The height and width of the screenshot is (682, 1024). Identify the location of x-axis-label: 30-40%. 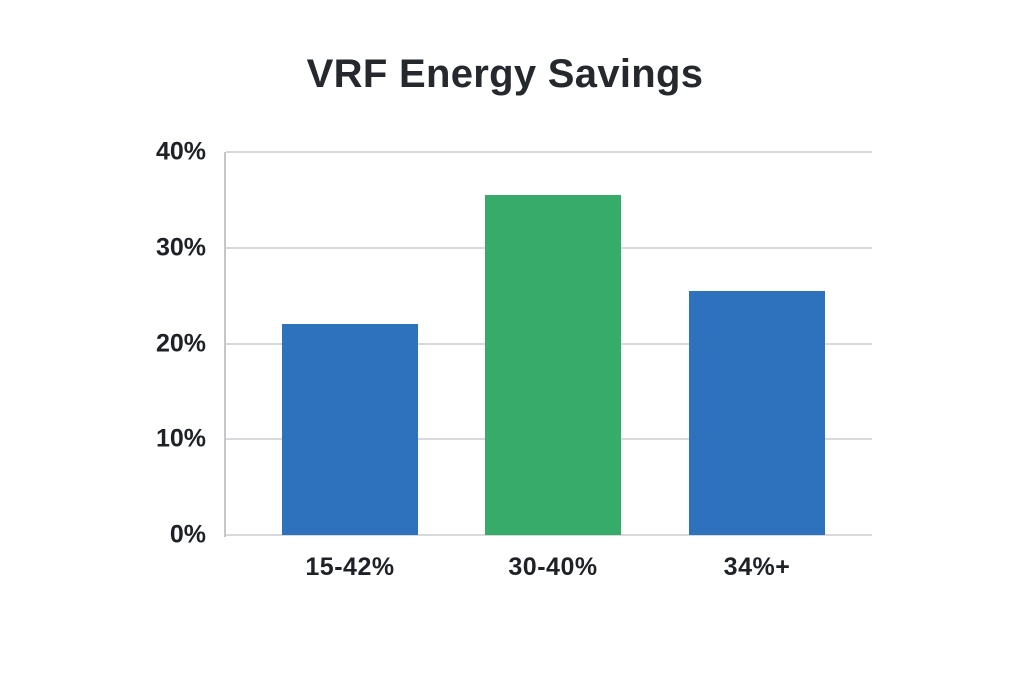
(553, 567).